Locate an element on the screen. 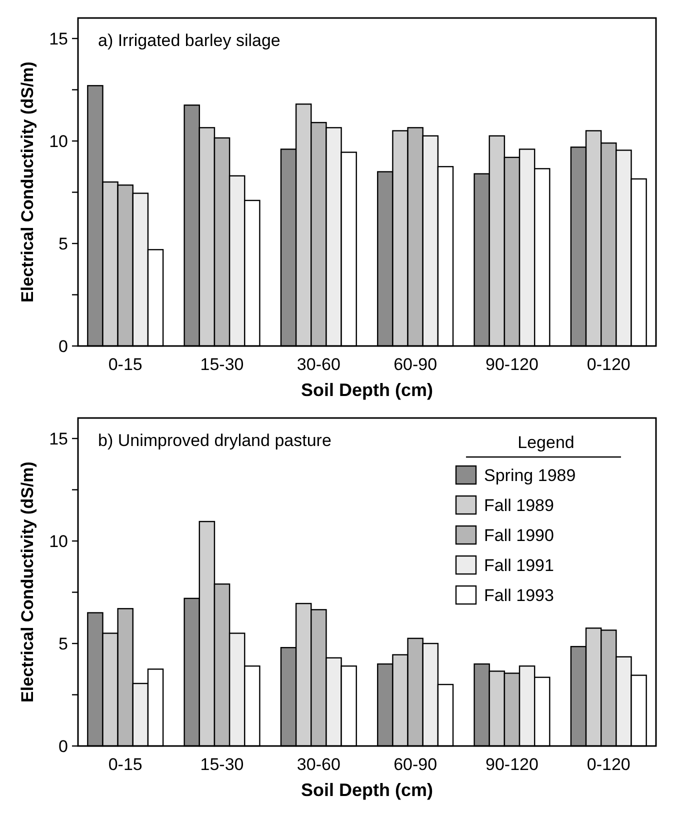  legend-label: Fall 1990 is located at coordinates (519, 535).